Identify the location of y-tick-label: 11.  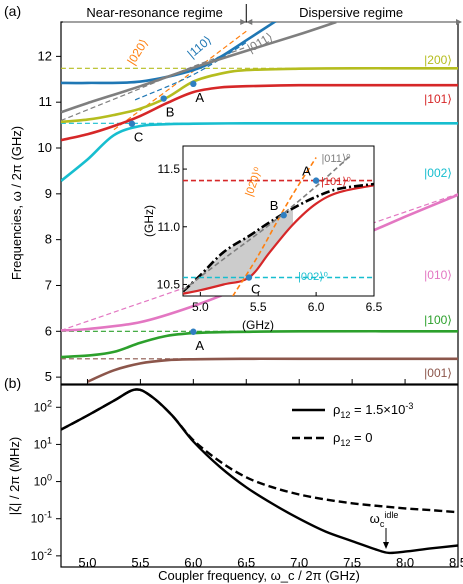
(46, 101).